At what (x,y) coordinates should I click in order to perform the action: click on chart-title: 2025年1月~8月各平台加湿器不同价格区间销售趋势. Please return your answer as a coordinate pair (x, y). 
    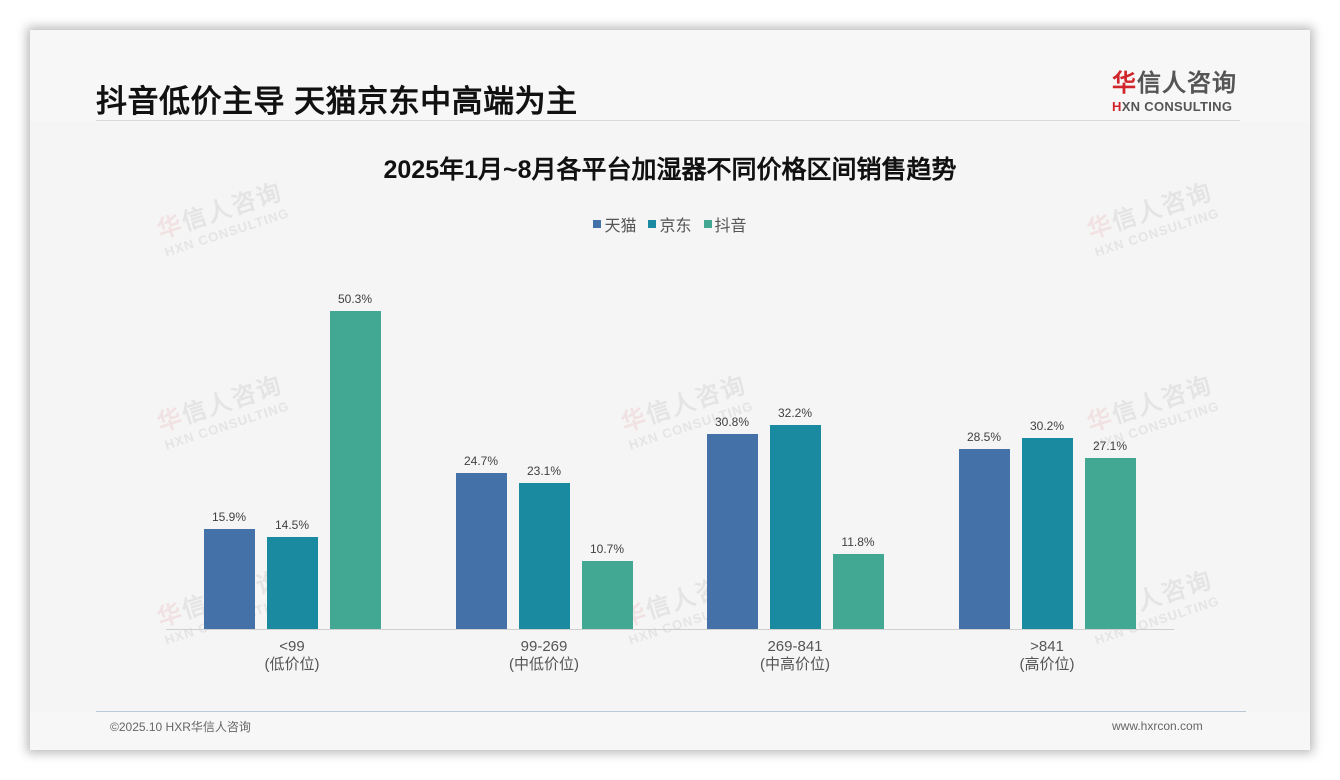
    Looking at the image, I should click on (670, 170).